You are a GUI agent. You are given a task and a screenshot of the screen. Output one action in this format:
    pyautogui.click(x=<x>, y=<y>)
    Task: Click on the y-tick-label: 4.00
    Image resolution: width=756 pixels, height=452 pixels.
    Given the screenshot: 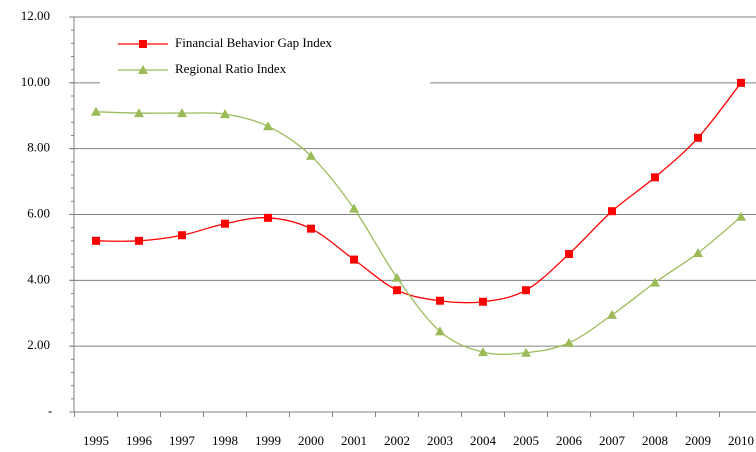 What is the action you would take?
    pyautogui.click(x=38, y=278)
    